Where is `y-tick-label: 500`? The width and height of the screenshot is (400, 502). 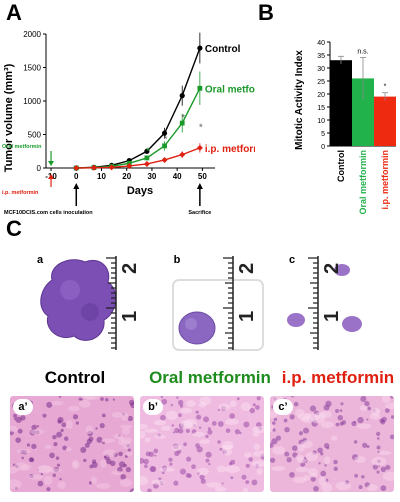 y-tick-label: 500 is located at coordinates (35, 135).